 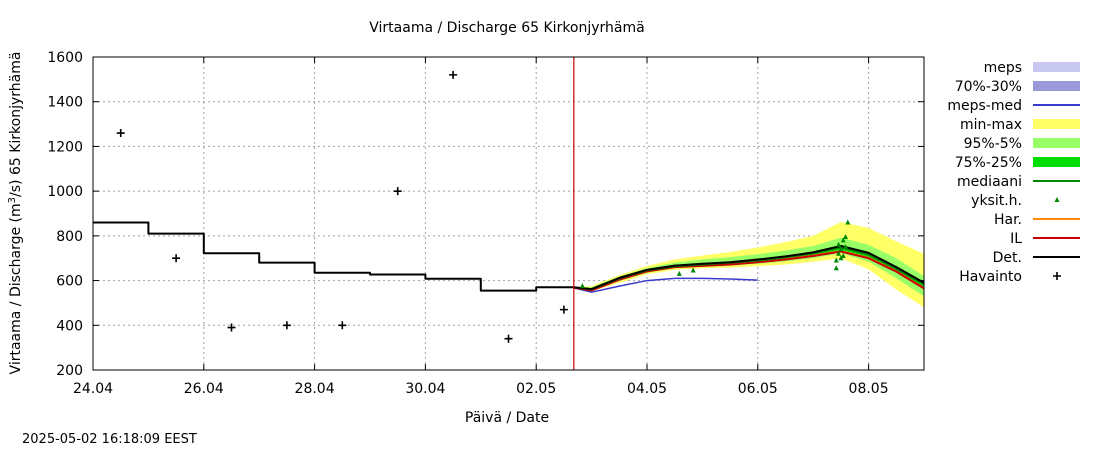 What do you see at coordinates (69, 282) in the screenshot?
I see `y-tick-label: 600` at bounding box center [69, 282].